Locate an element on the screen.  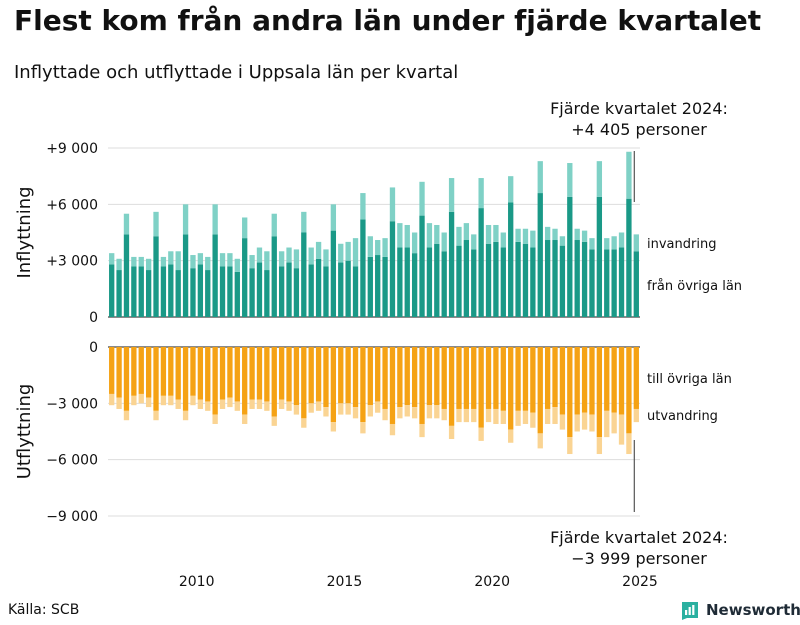
legend-label-invandring: invandring is located at coordinates (681, 244).